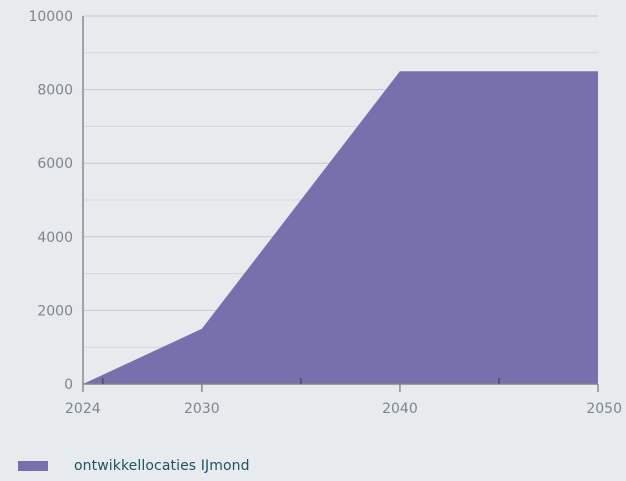 The image size is (626, 481). I want to click on legend-label: ontwikkellocaties IJmond, so click(162, 466).